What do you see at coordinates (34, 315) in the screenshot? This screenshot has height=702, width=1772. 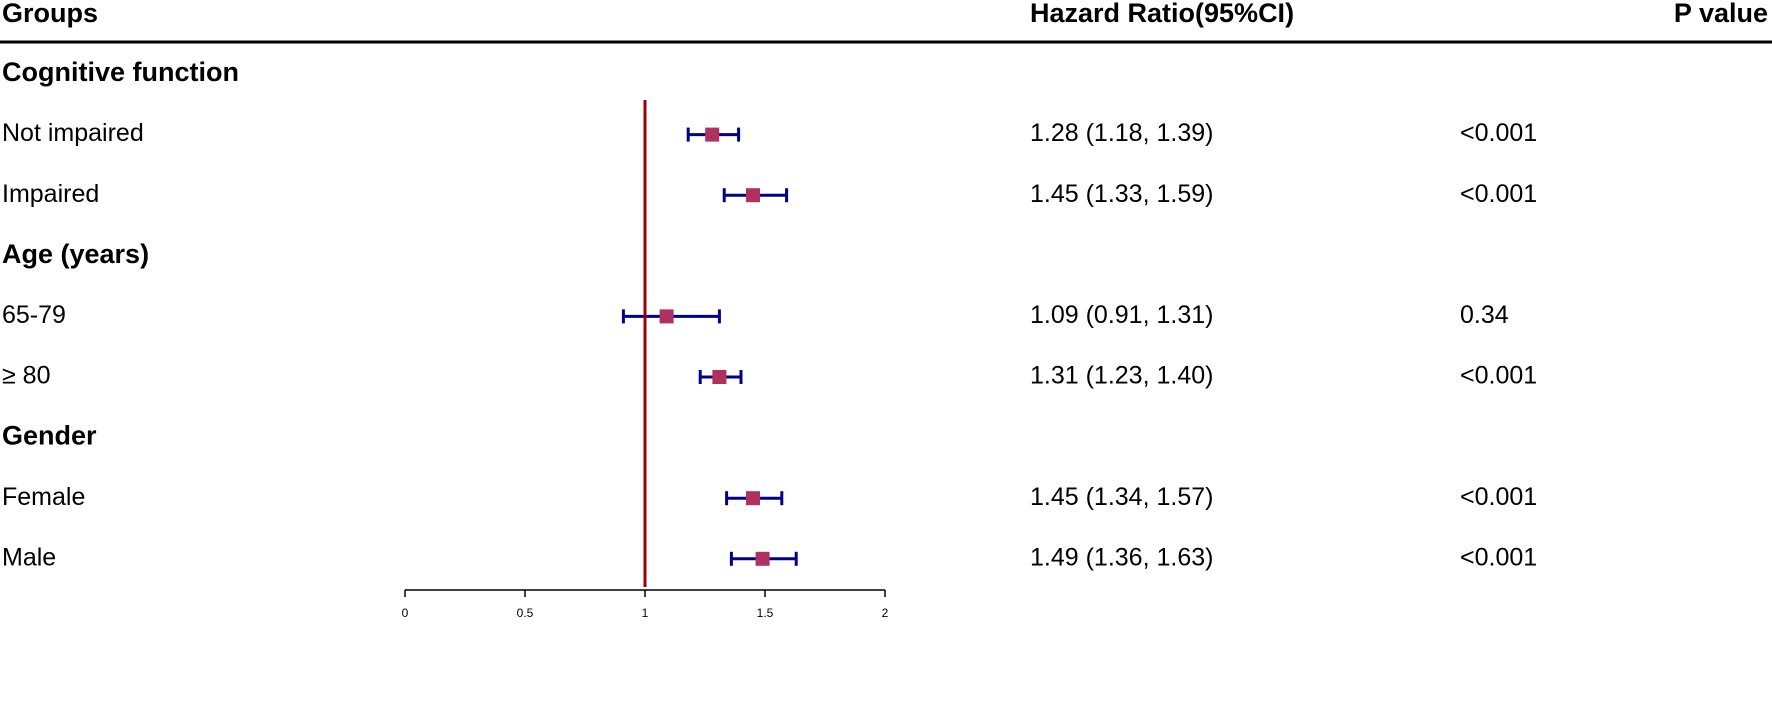 I see `row-label: 65-79` at bounding box center [34, 315].